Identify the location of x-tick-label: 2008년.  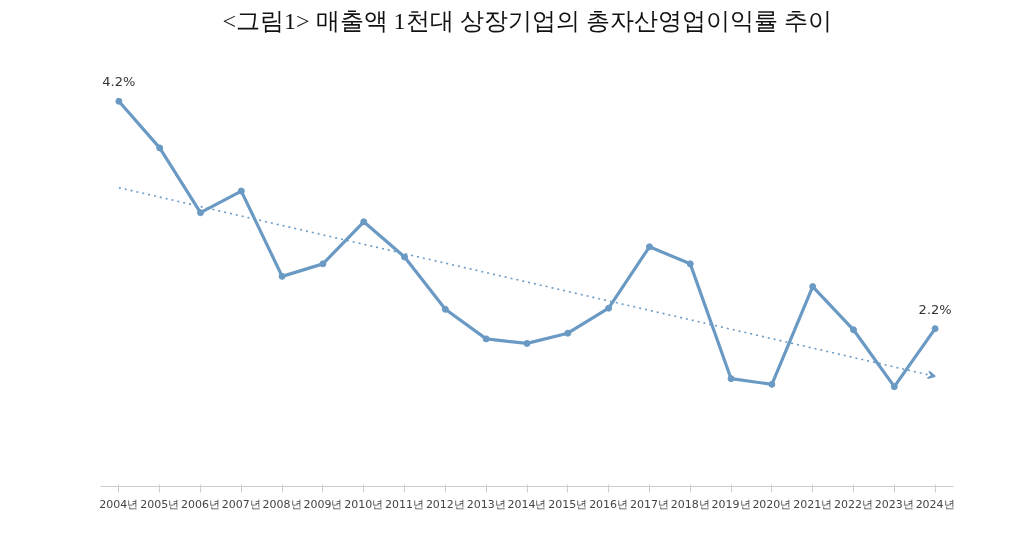
(282, 504).